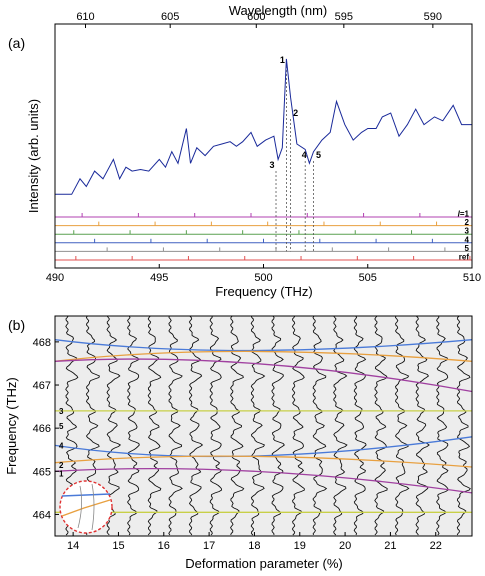  I want to click on a-top-tick-label: 590, so click(433, 17).